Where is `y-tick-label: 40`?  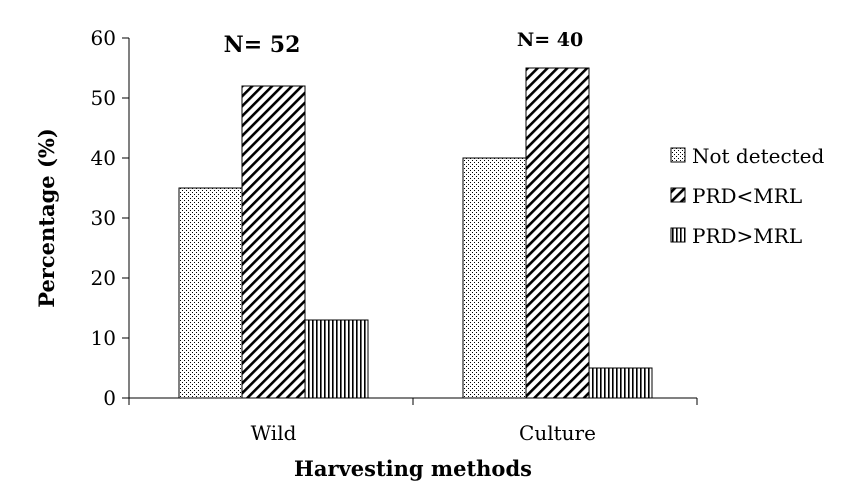
y-tick-label: 40 is located at coordinates (103, 158).